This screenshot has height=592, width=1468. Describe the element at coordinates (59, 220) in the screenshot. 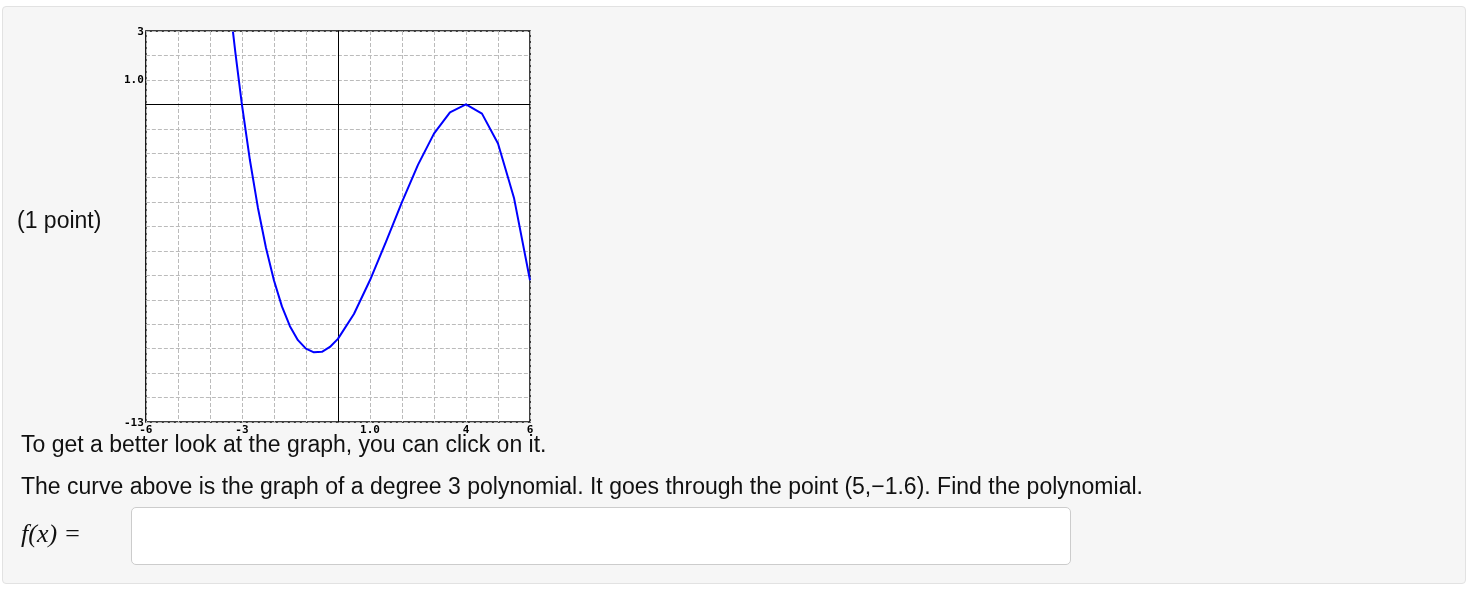

I see `text: (1 point)` at that location.